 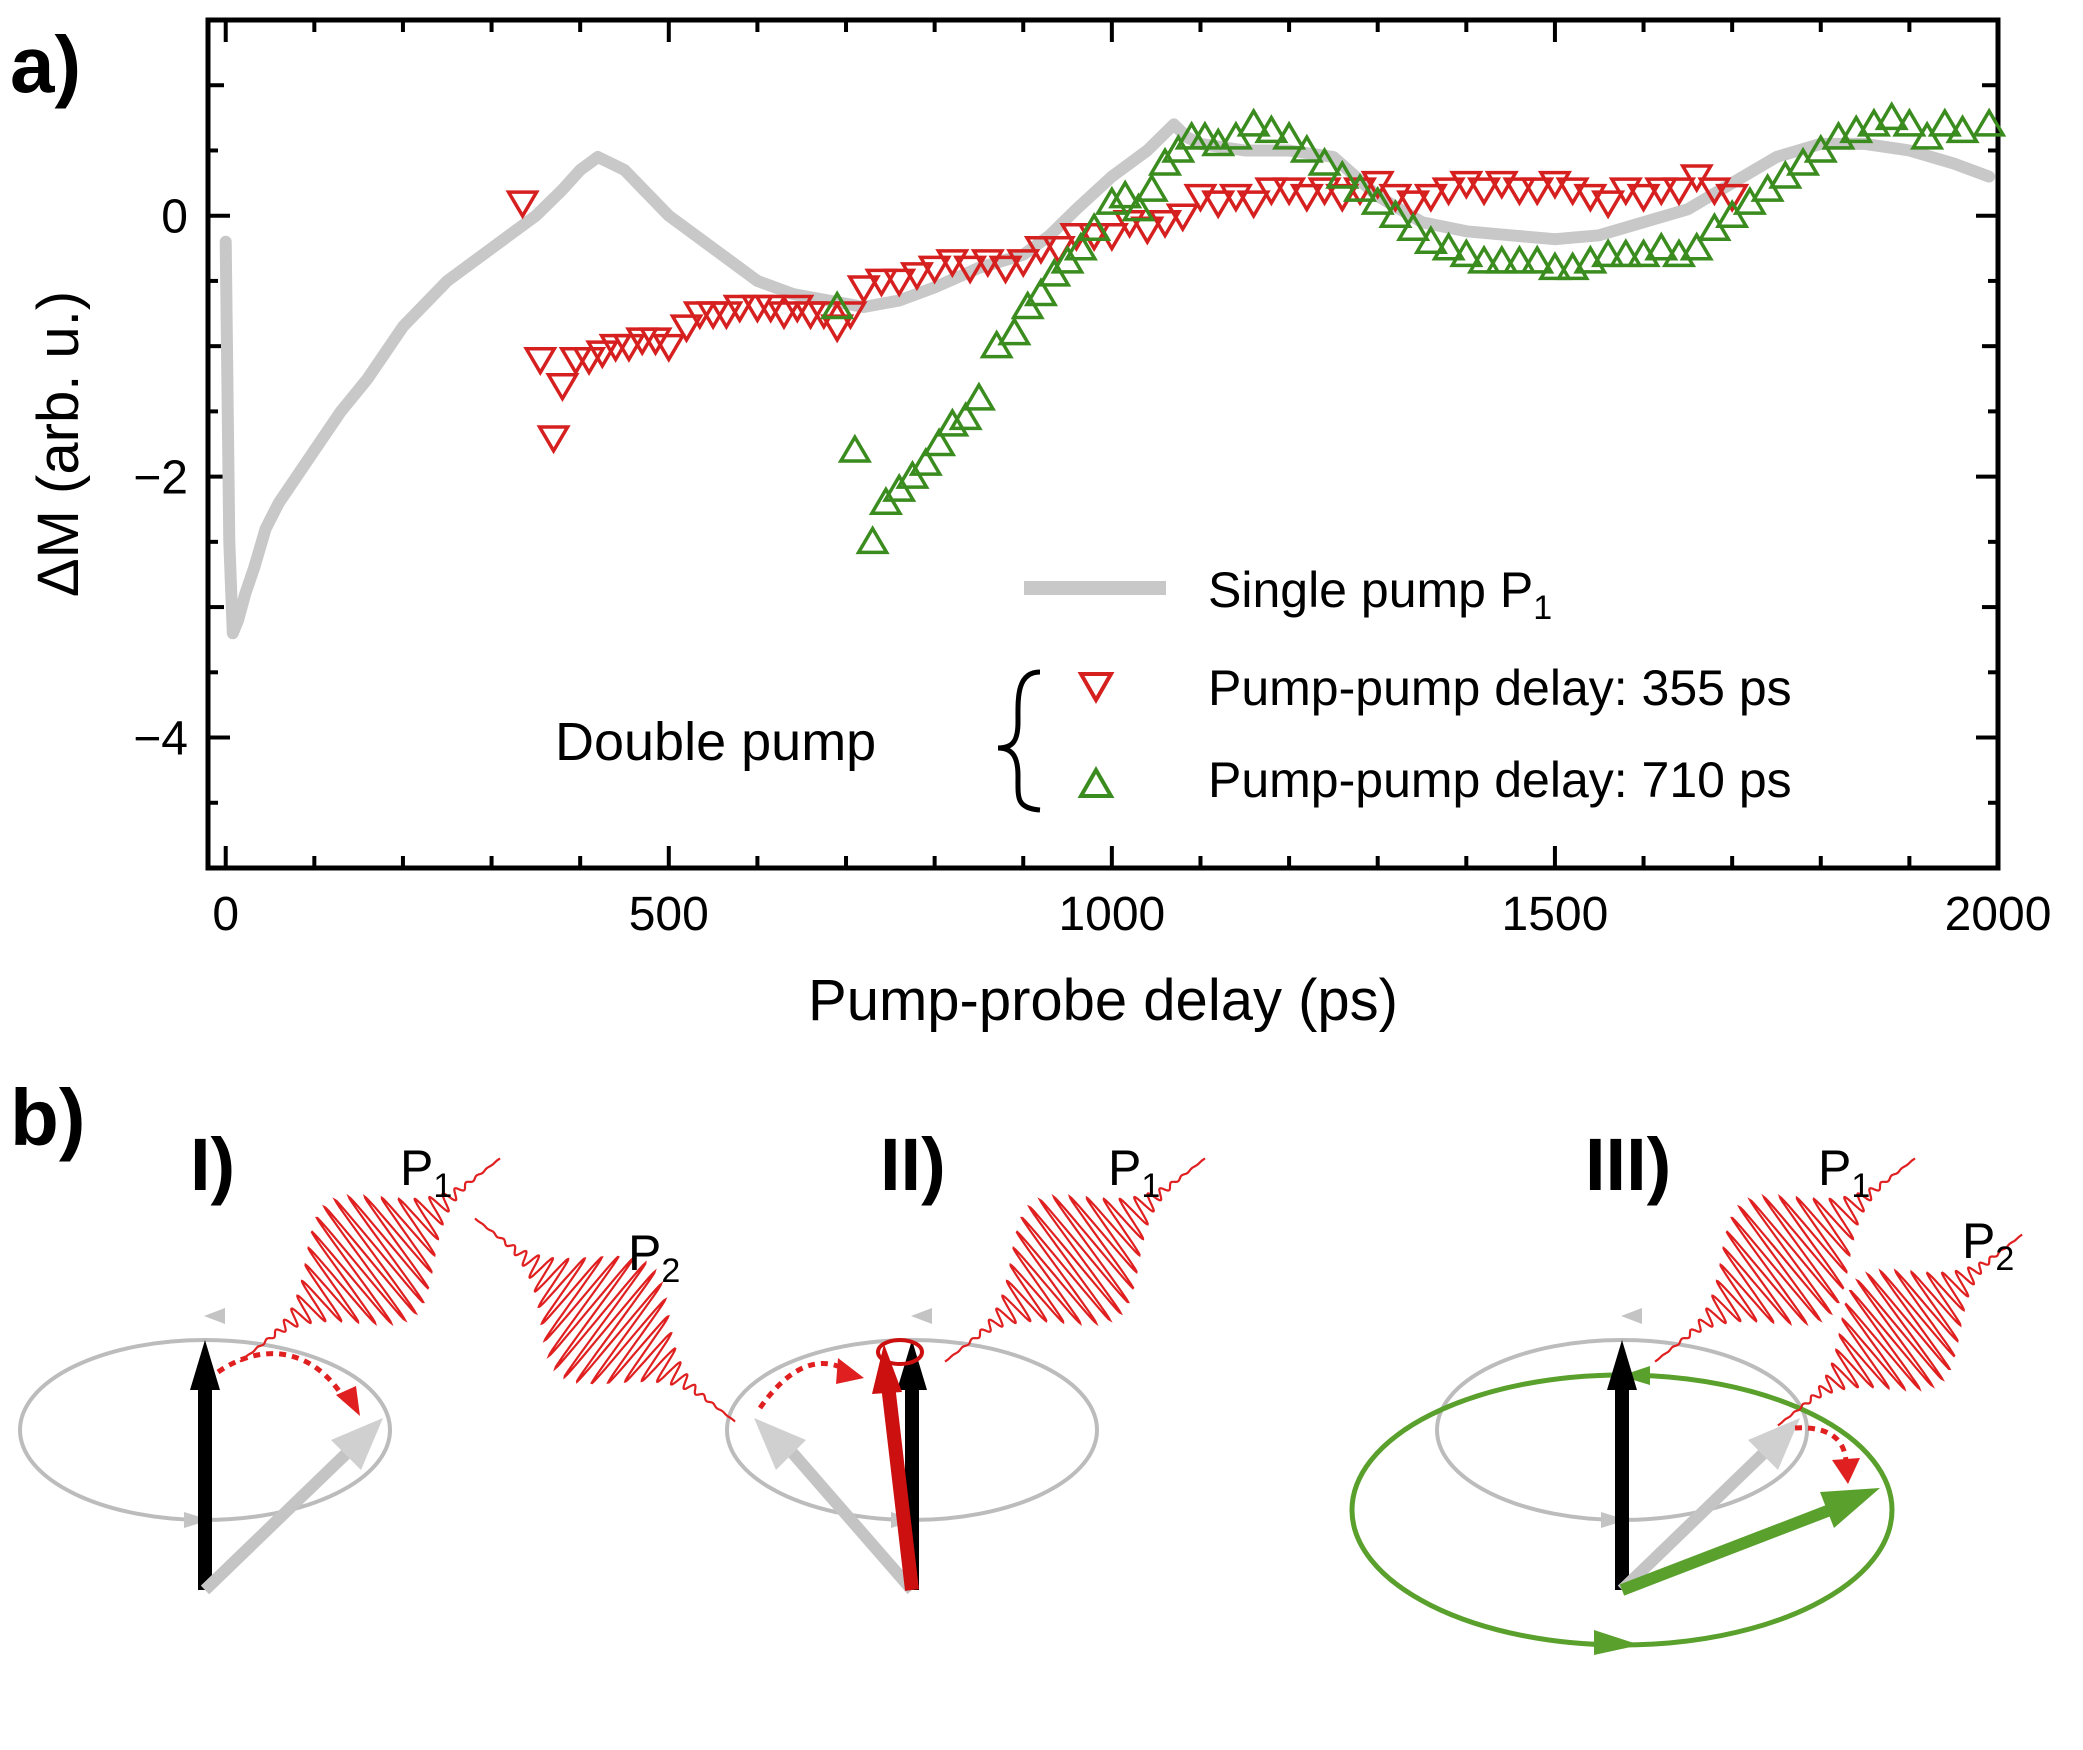 I want to click on x-tick-label: 0, so click(x=225, y=914).